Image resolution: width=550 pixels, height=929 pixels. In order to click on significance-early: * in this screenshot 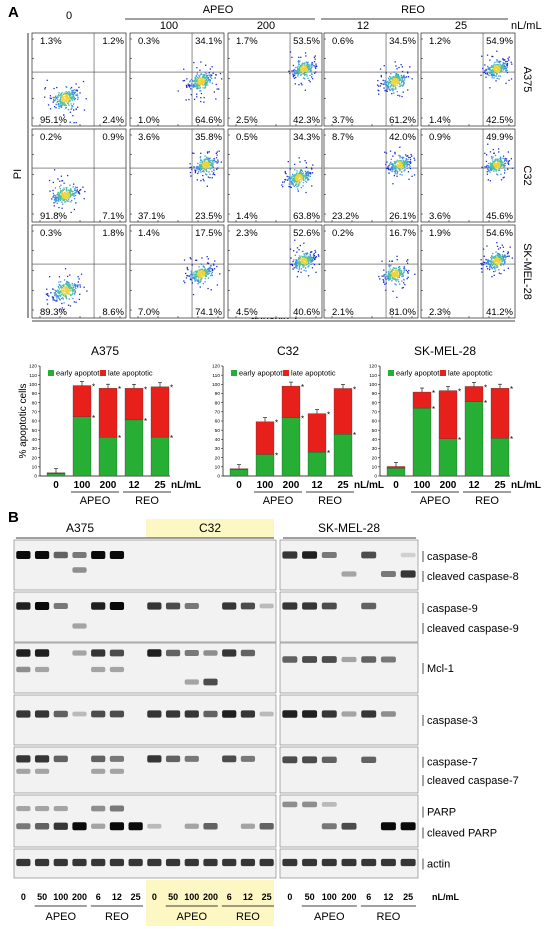, I will do `click(93, 418)`.